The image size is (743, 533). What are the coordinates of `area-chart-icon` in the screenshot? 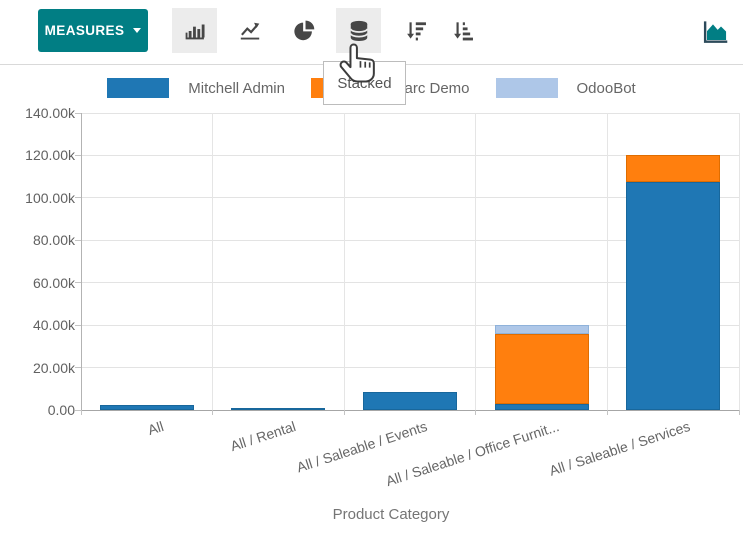 It's located at (715, 32).